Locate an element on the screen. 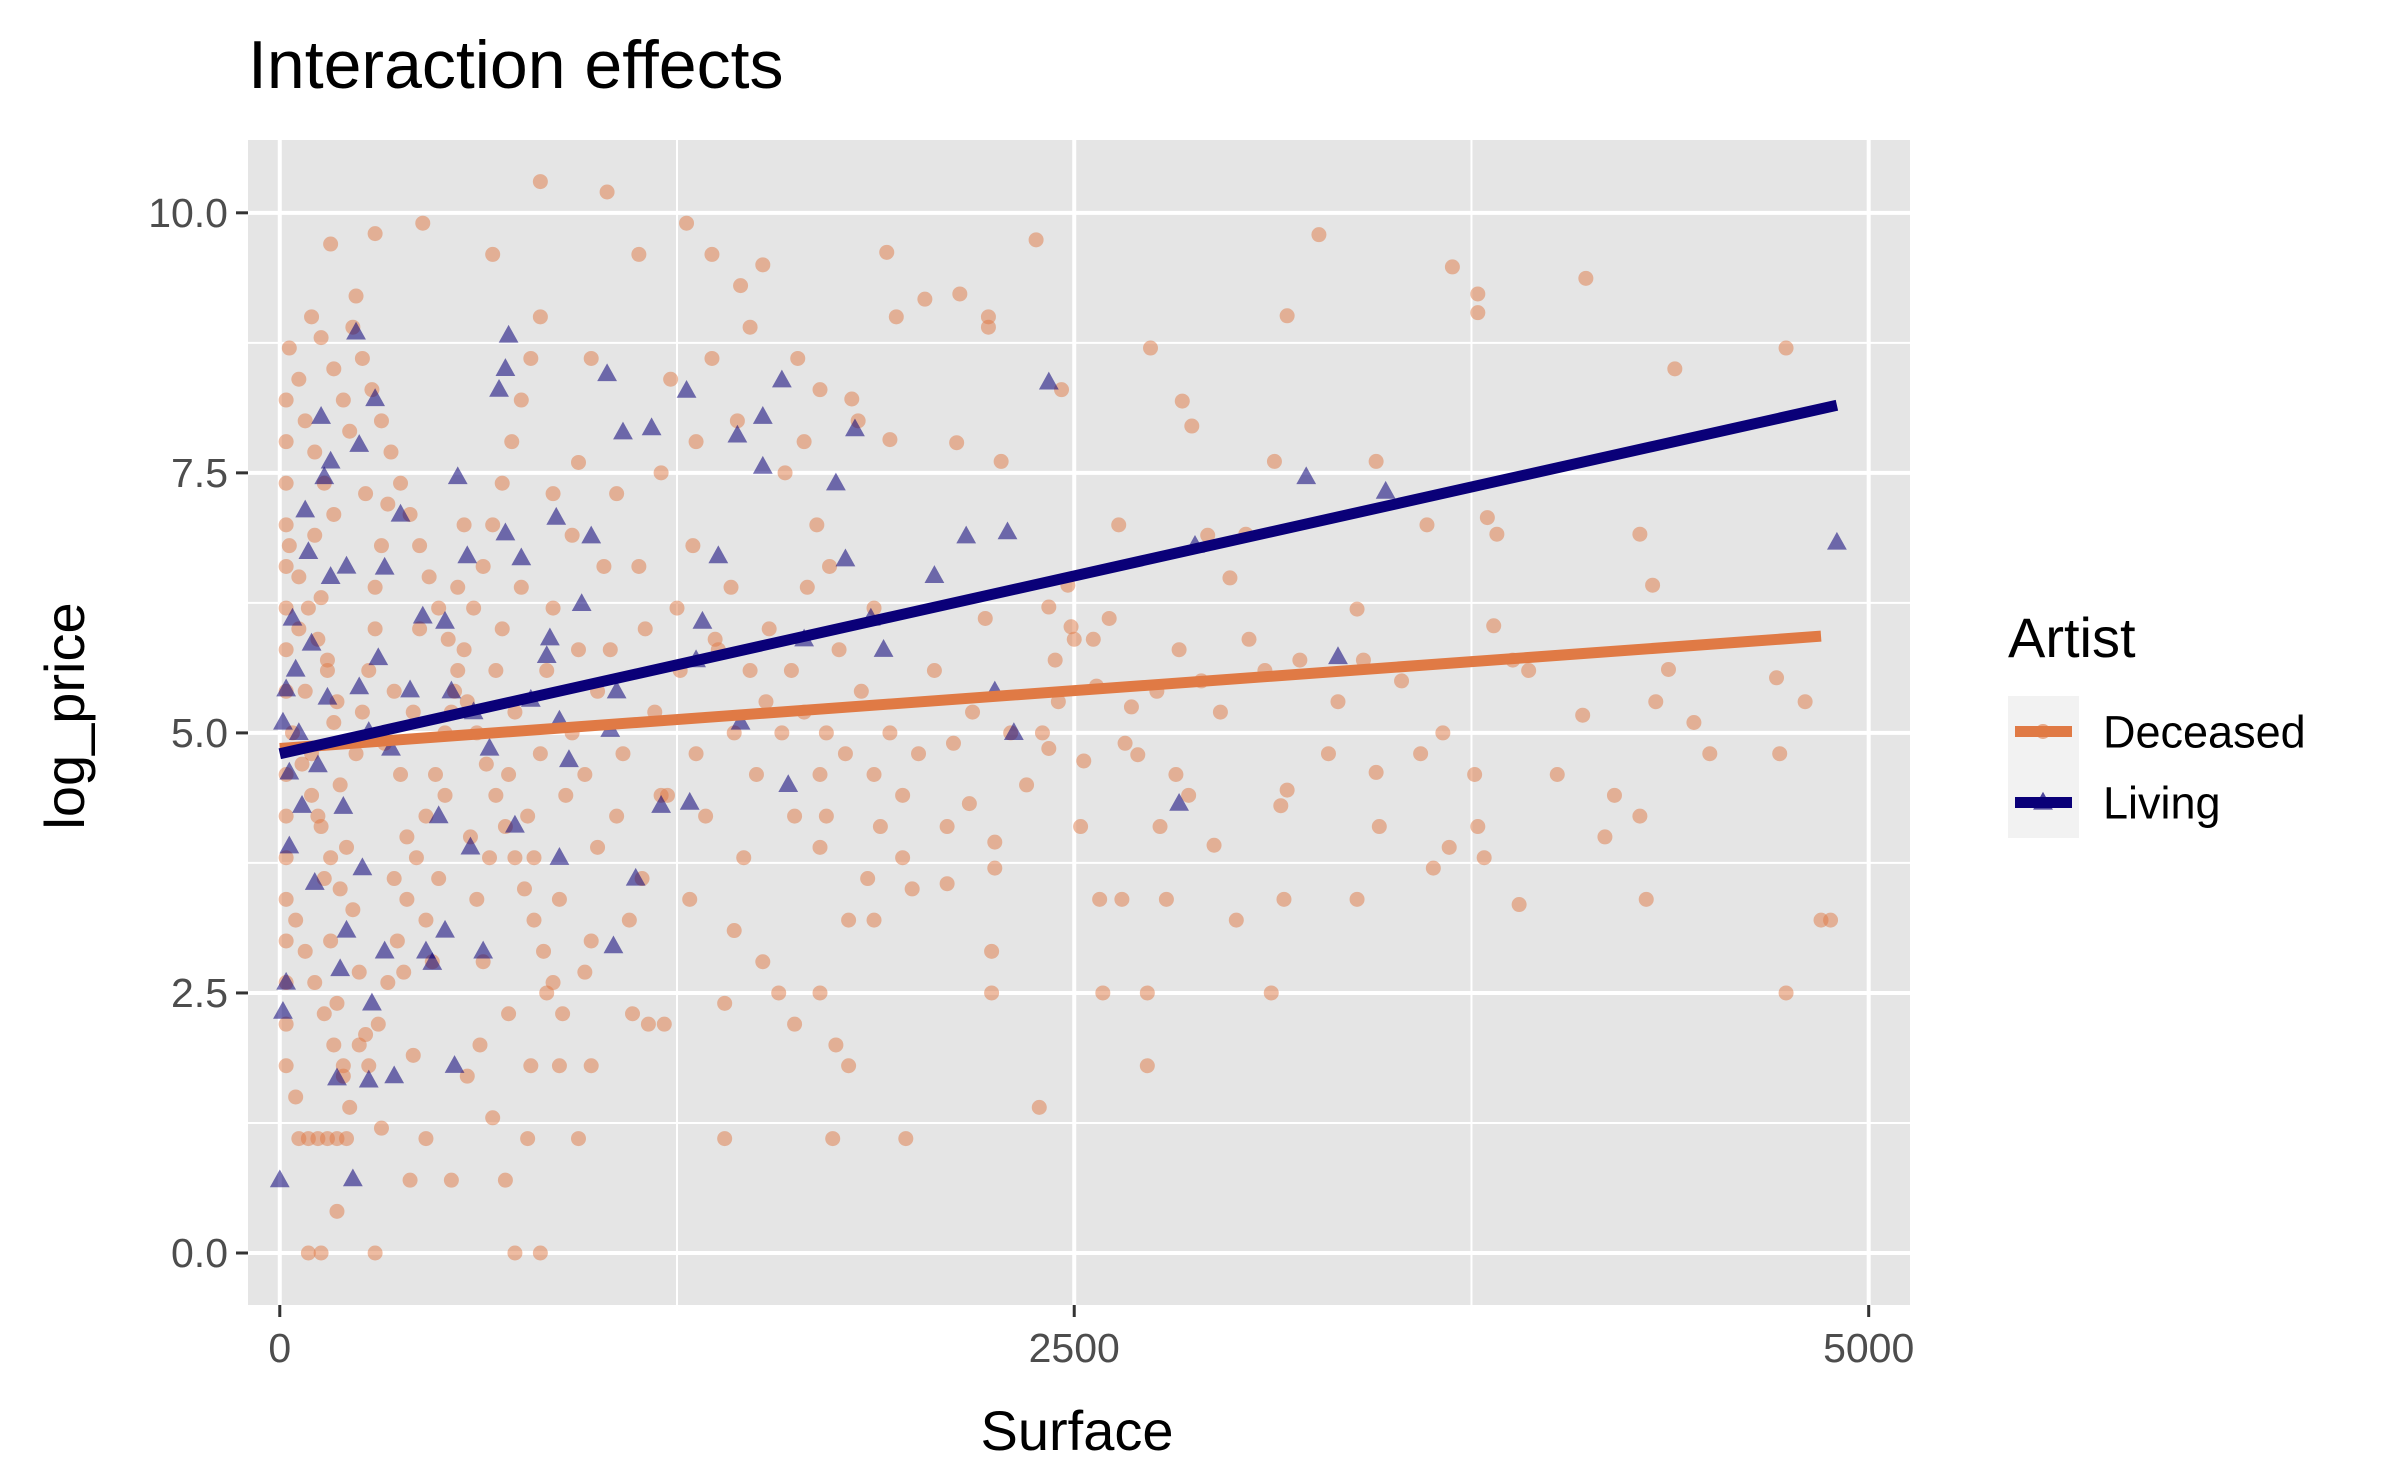  legend-triangle-marker is located at coordinates (2043, 800).